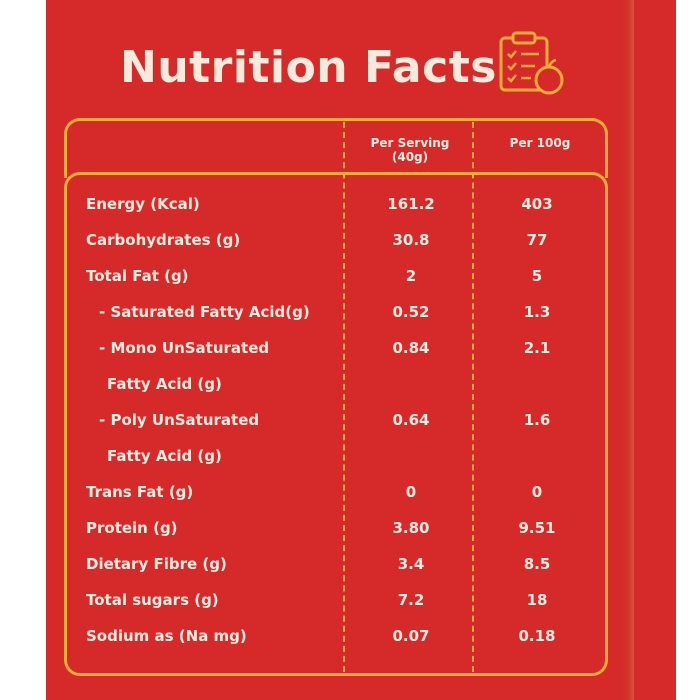 This screenshot has height=700, width=690. I want to click on per-serving-value: 0.07, so click(411, 636).